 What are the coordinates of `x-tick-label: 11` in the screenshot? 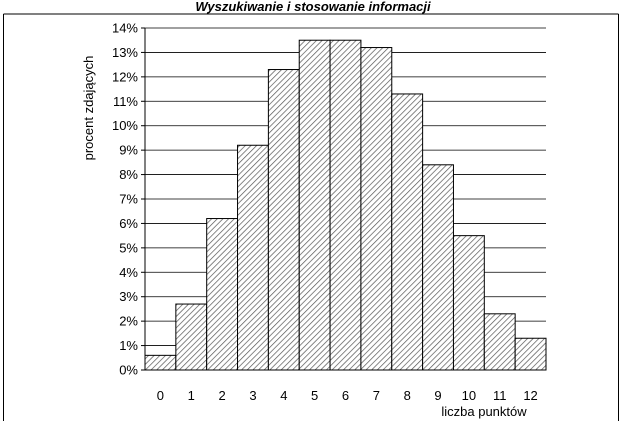 It's located at (500, 395).